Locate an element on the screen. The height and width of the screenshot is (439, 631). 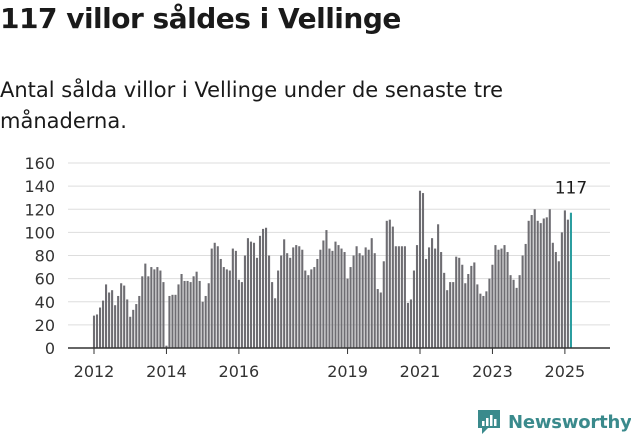
x-tick-label: 2012 is located at coordinates (94, 371).